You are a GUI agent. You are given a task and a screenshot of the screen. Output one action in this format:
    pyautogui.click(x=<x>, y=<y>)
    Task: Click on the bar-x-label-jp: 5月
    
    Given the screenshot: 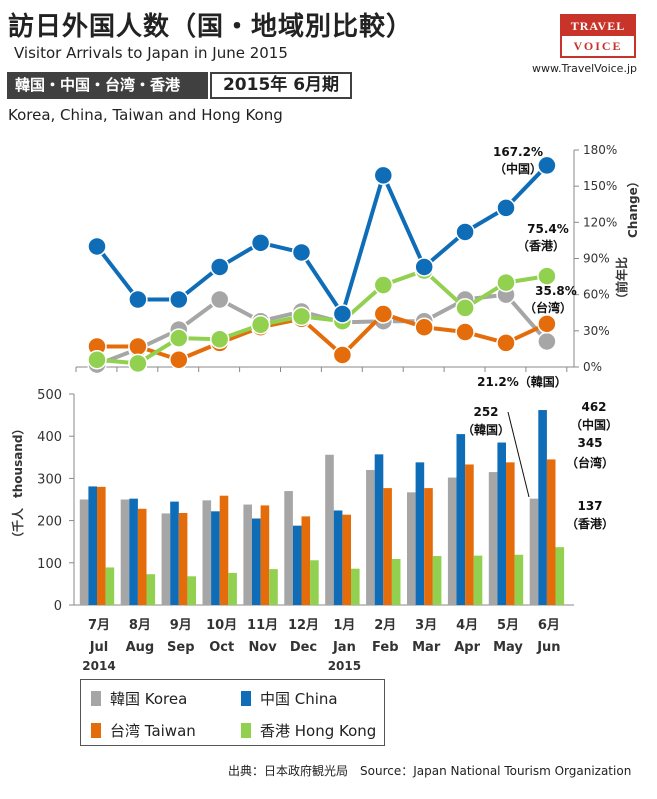 What is the action you would take?
    pyautogui.click(x=508, y=625)
    